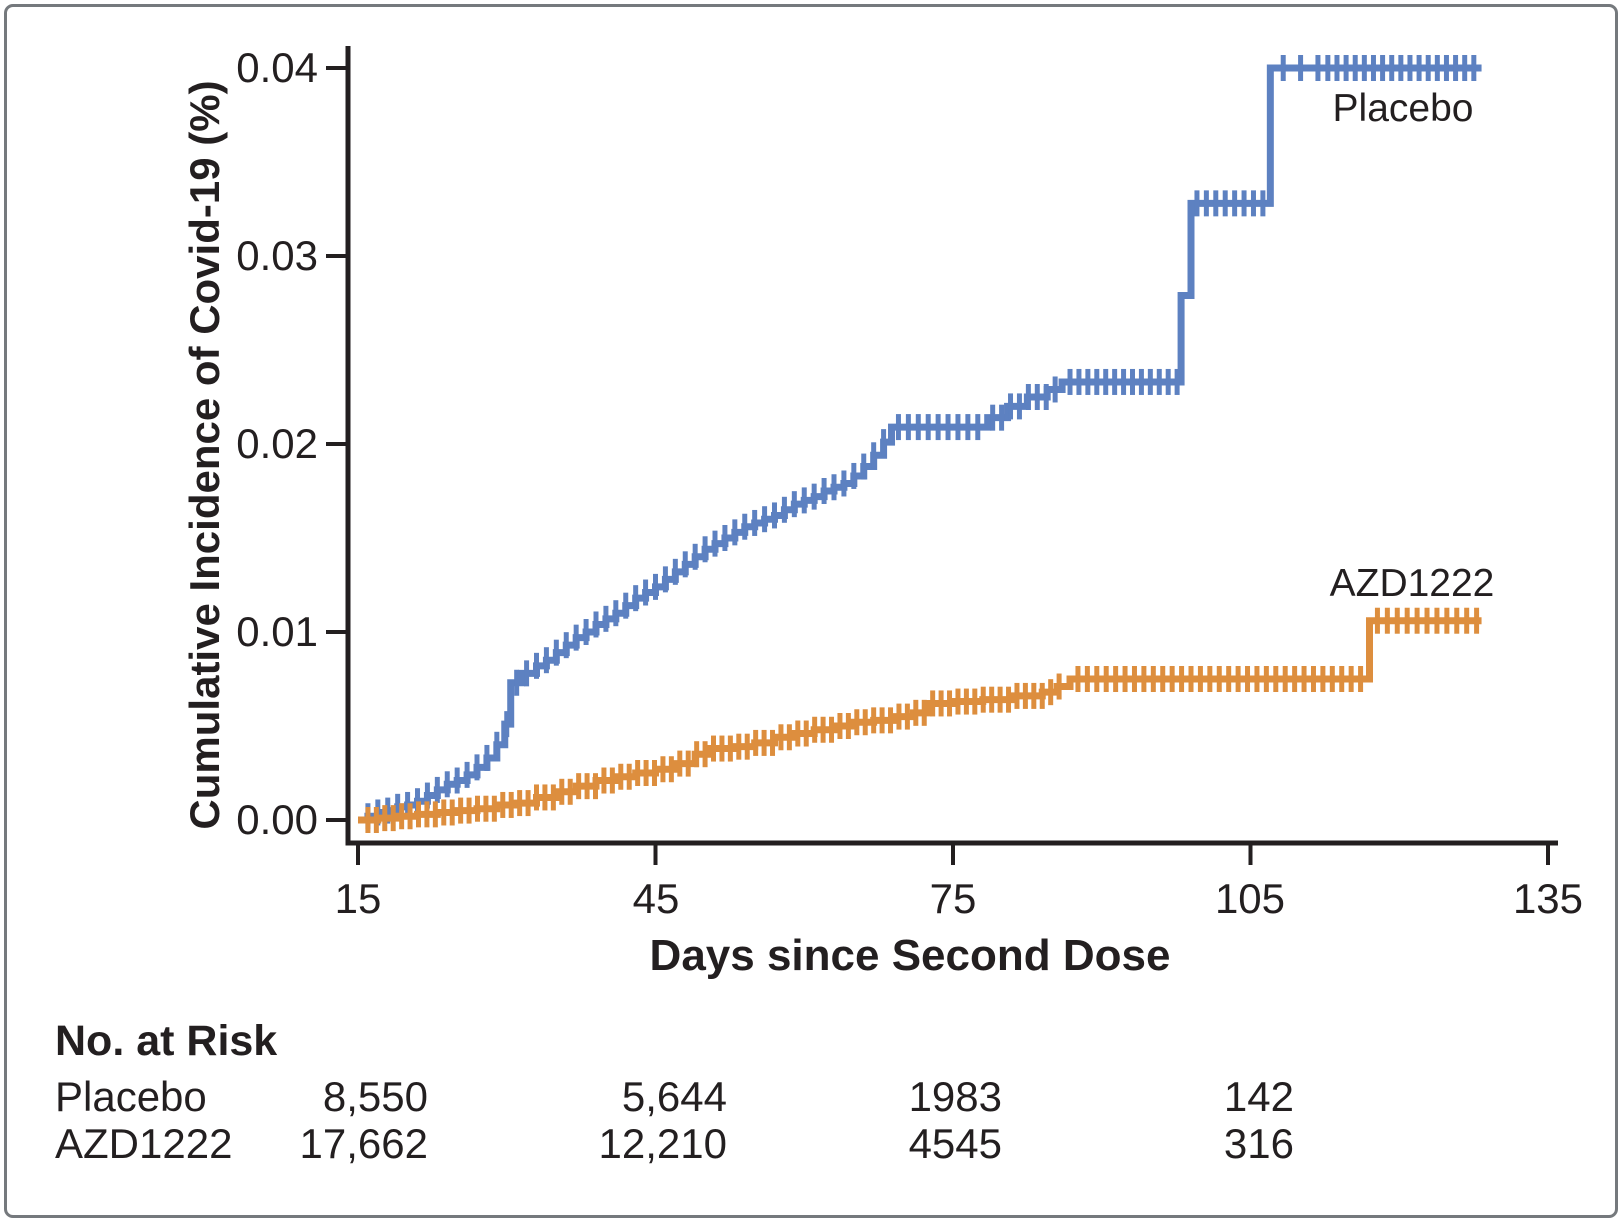 The height and width of the screenshot is (1222, 1622). Describe the element at coordinates (953, 898) in the screenshot. I see `x-tick-label-75: 75` at that location.